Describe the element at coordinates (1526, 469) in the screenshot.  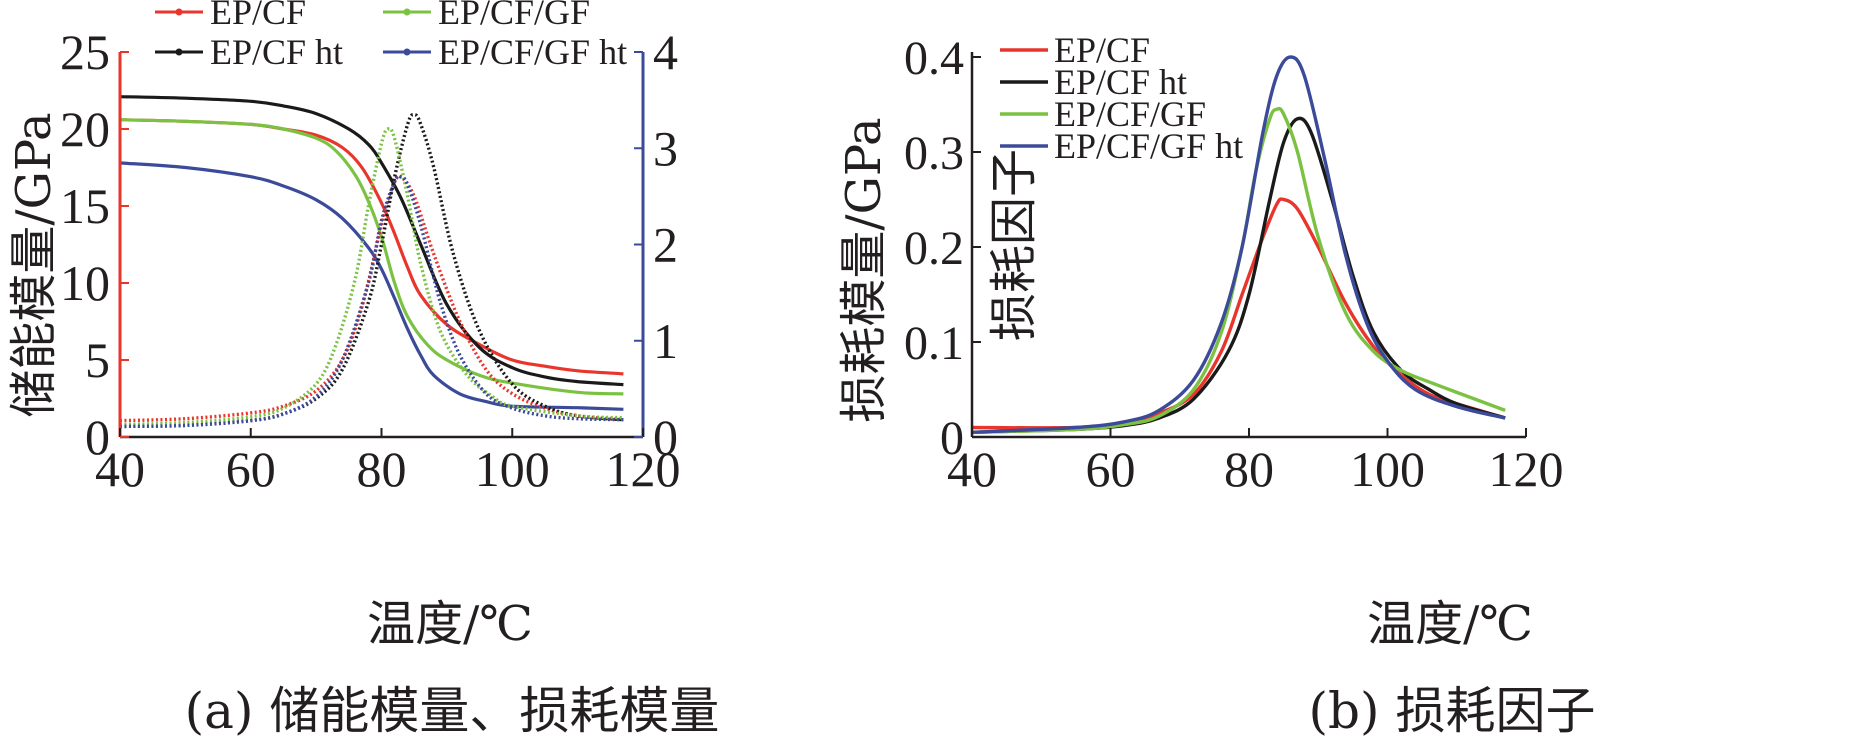
I see `panel-b-x-tick-label: 120` at that location.